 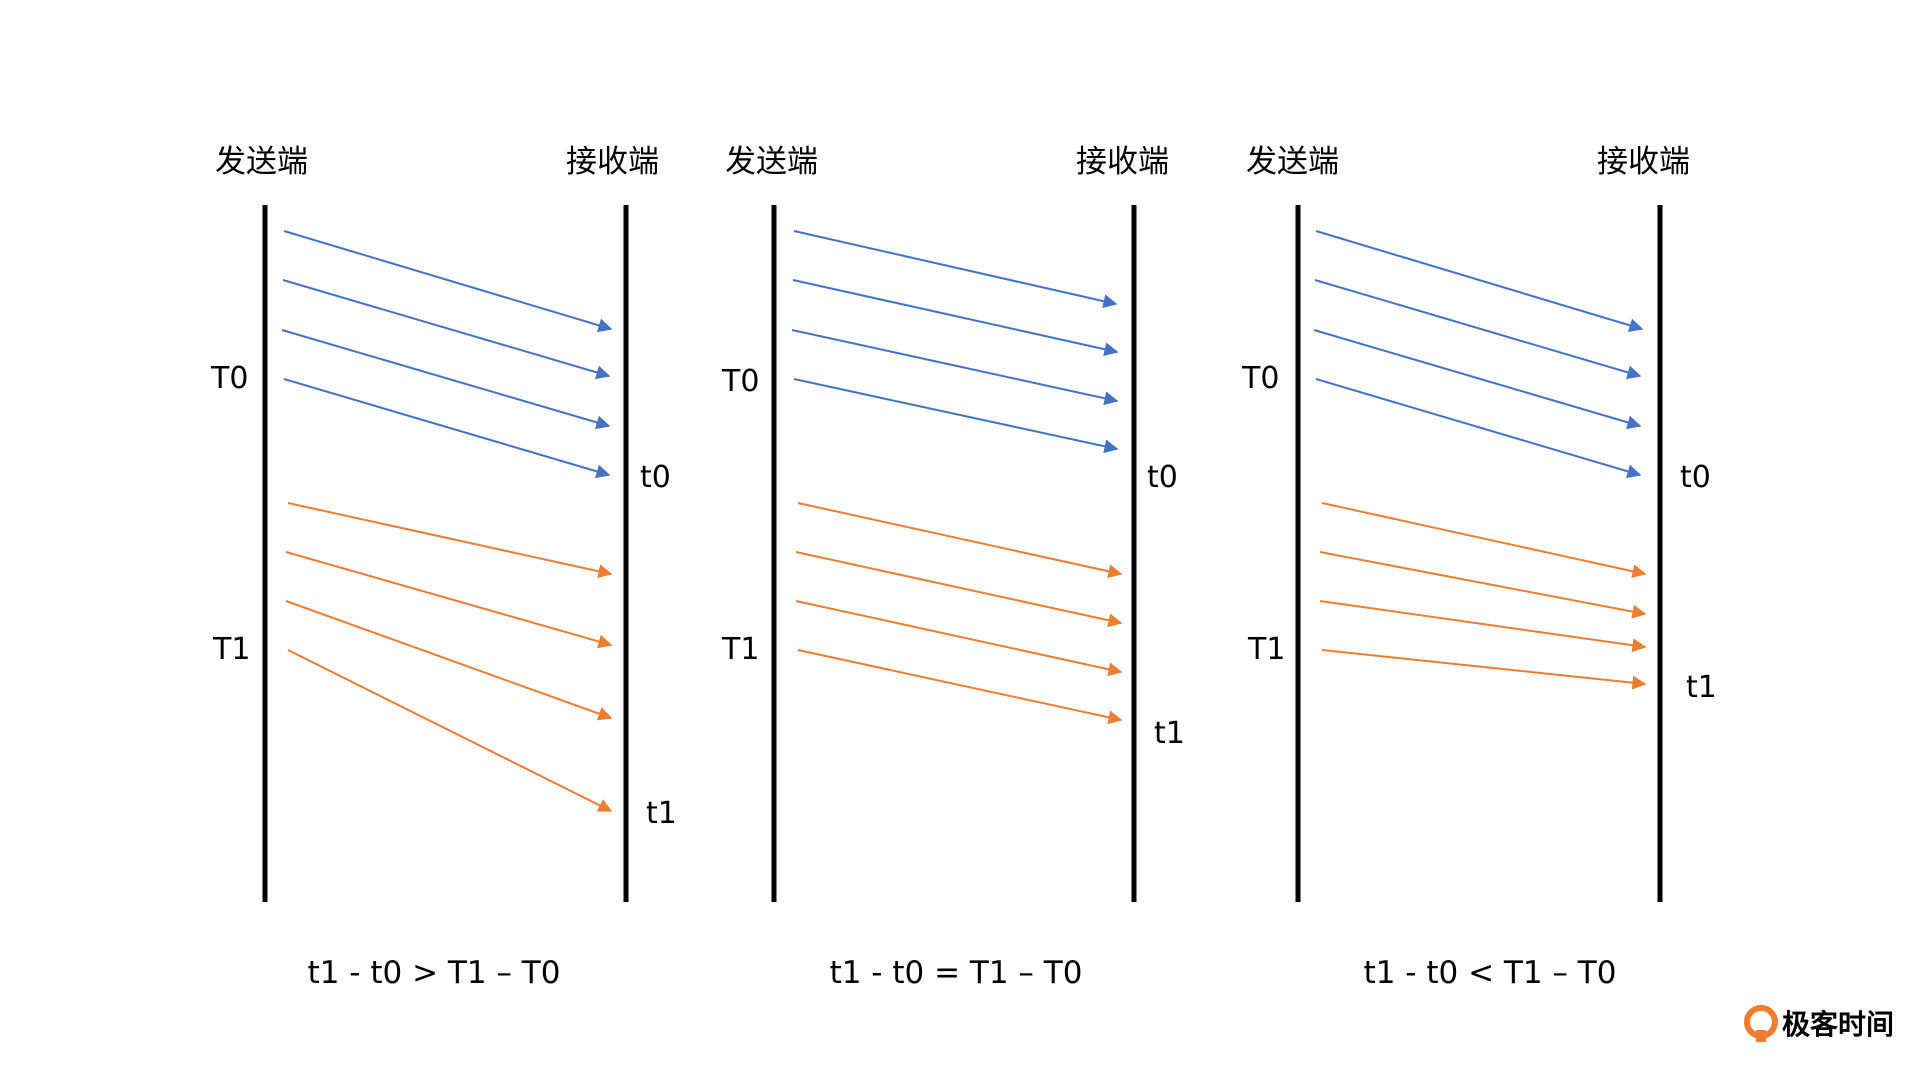 What do you see at coordinates (956, 973) in the screenshot?
I see `panel-caption: t1 - t0 = T1 – T0` at bounding box center [956, 973].